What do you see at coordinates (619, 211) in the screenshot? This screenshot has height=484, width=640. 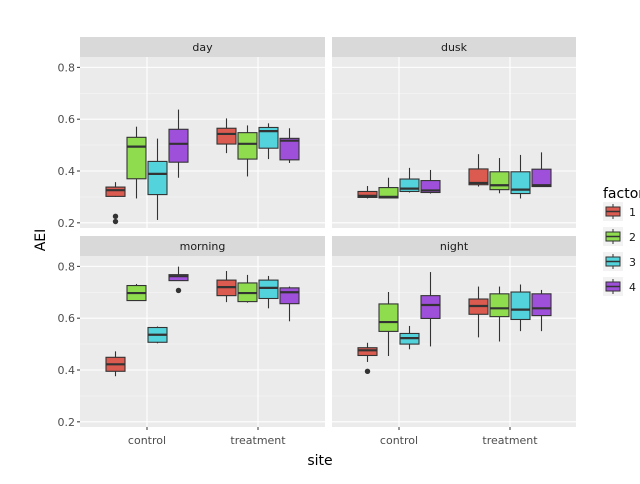 I see `legend-item-1: 1` at bounding box center [619, 211].